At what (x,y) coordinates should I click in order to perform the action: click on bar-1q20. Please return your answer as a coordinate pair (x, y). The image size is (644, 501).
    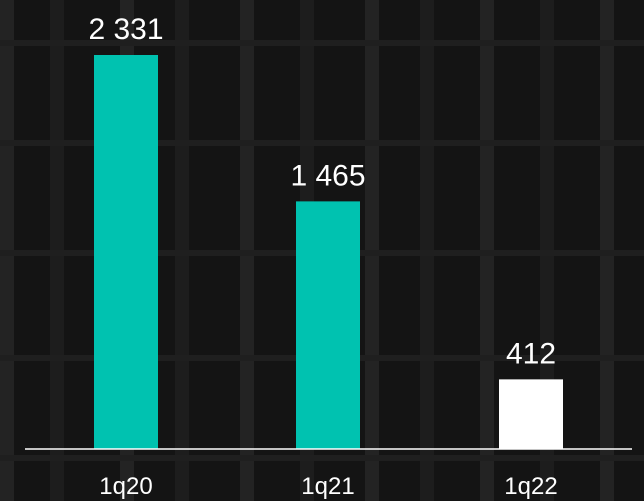
    Looking at the image, I should click on (126, 252).